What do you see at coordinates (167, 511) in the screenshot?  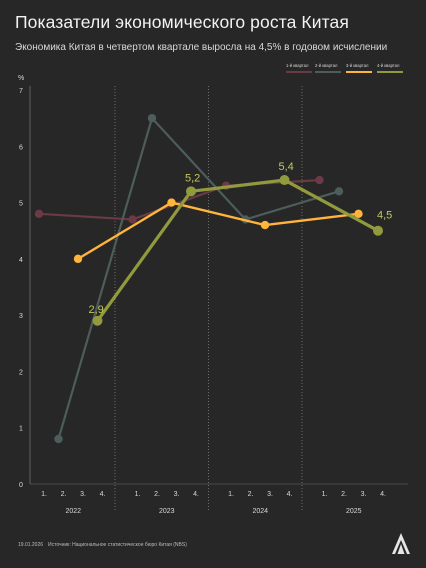 I see `x-year-label: 2023` at bounding box center [167, 511].